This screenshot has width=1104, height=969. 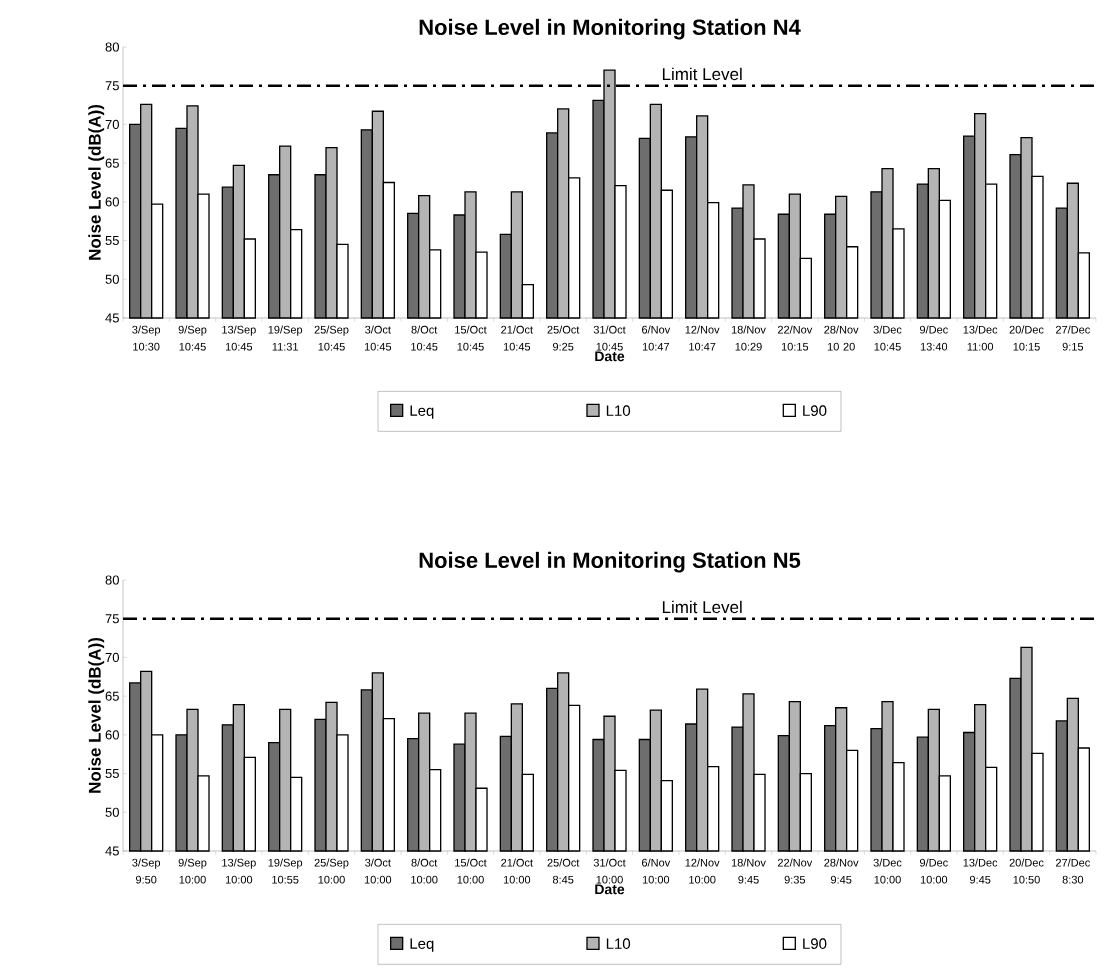 What do you see at coordinates (610, 29) in the screenshot?
I see `chart-title: Noise Level in Monitoring Station N4` at bounding box center [610, 29].